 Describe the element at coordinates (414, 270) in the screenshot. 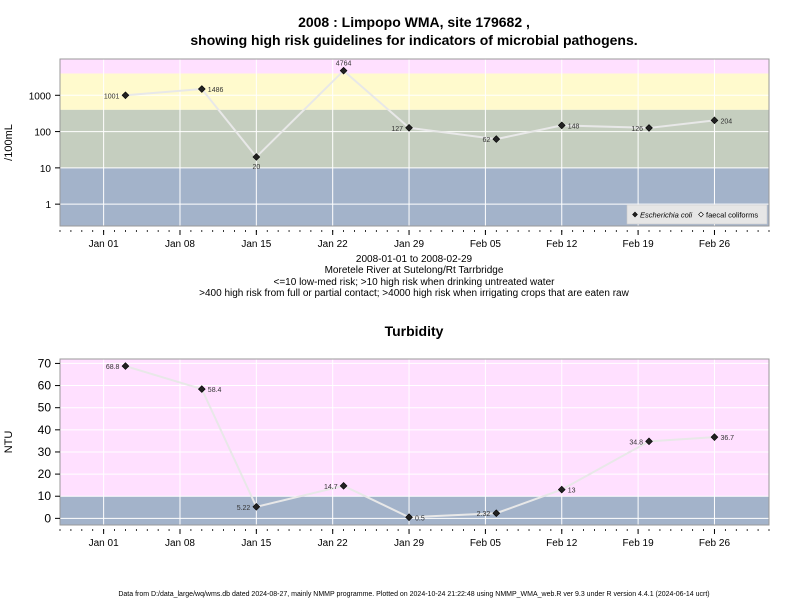

I see `chart1-note-site: Moretele River at Sutelong/Rt Tarrbridge` at that location.